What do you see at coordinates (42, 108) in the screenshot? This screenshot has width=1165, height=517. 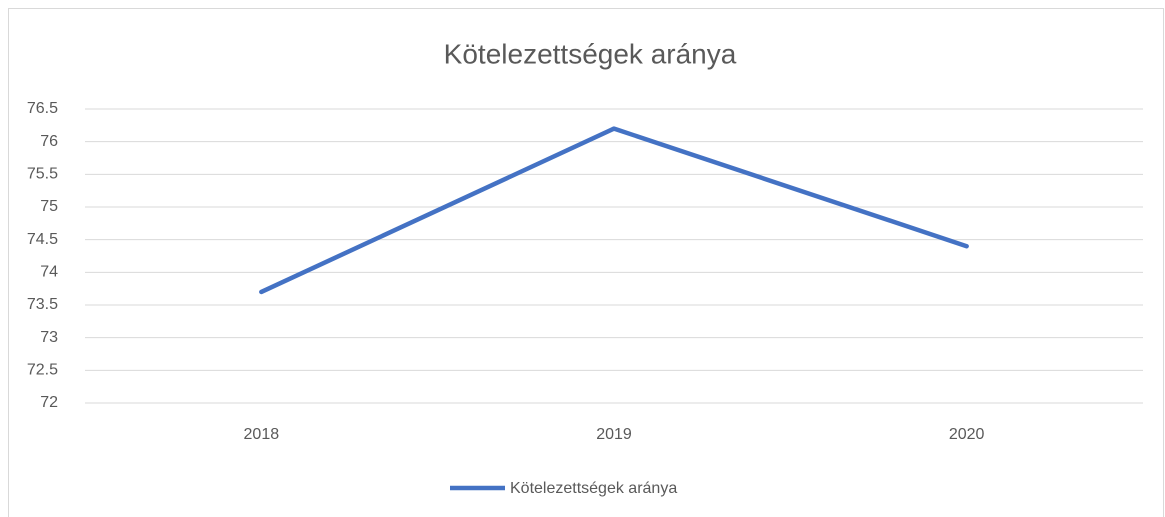 I see `y-tick-label: 76.5` at bounding box center [42, 108].